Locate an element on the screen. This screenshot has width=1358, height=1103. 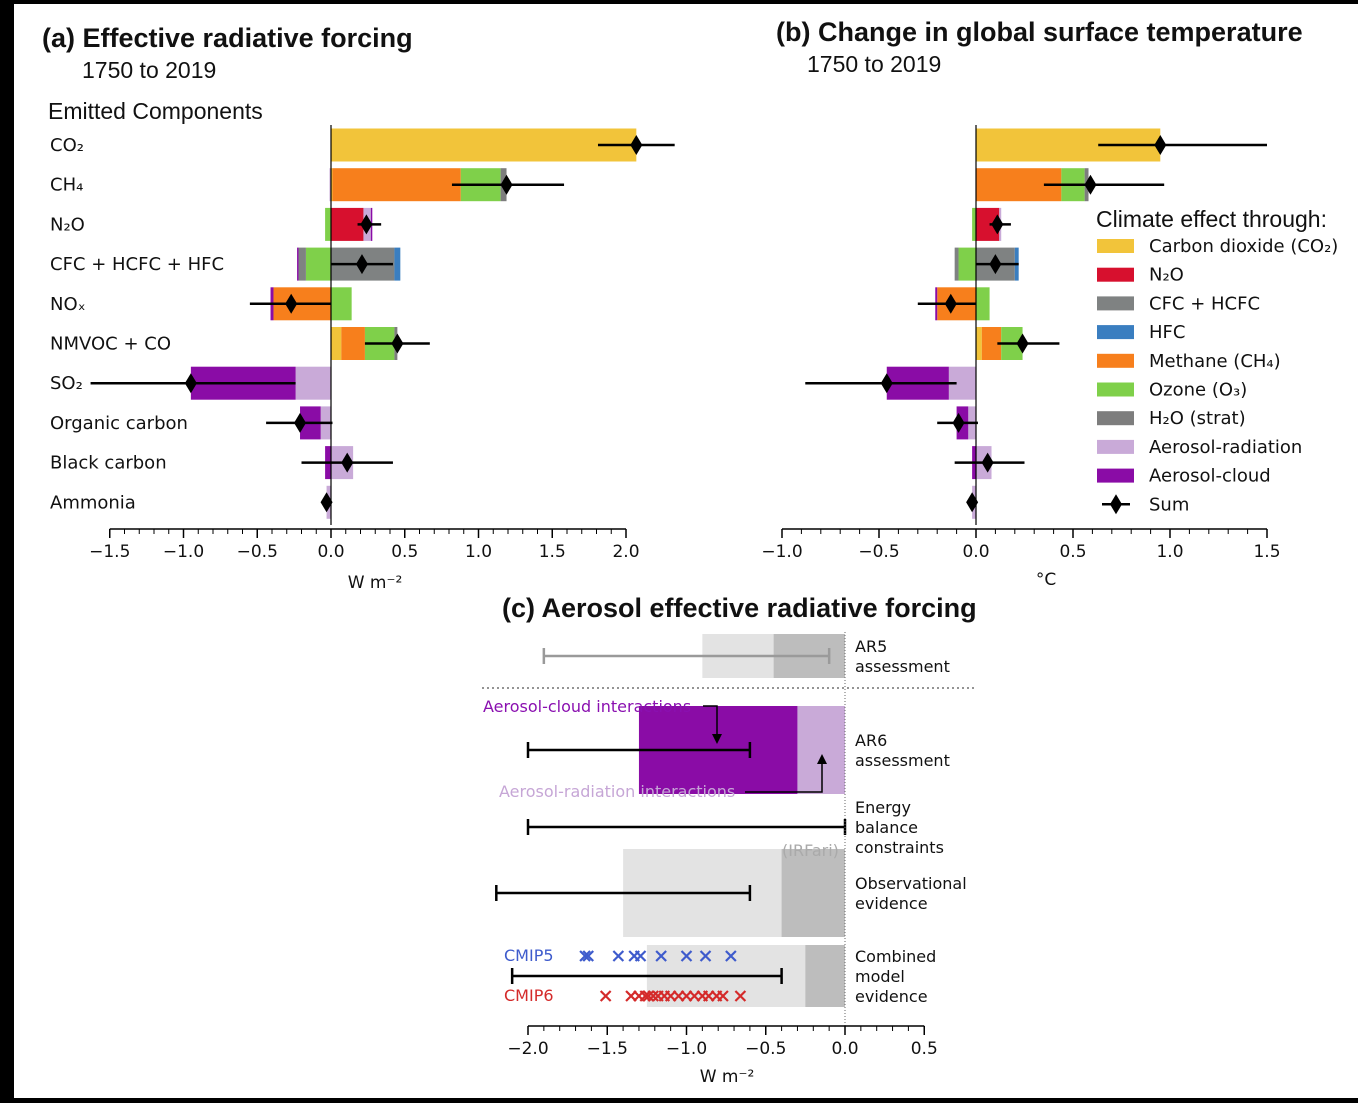
panel-c-row-label: assessment is located at coordinates (902, 760).